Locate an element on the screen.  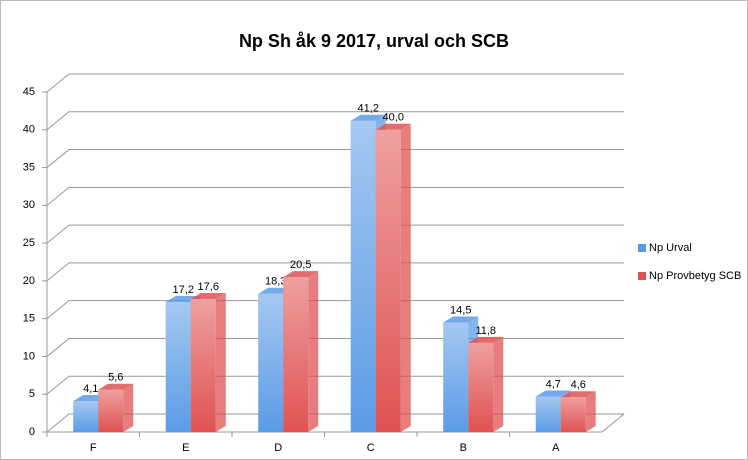
data-label: 40,0 is located at coordinates (393, 118).